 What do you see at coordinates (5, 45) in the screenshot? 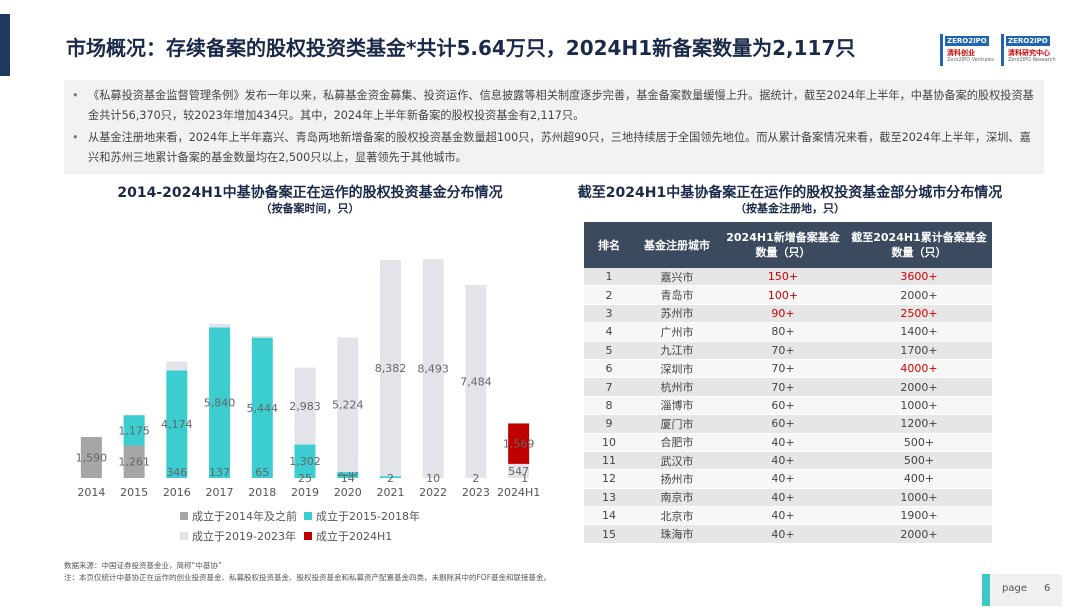
I see `title-accent-bar` at bounding box center [5, 45].